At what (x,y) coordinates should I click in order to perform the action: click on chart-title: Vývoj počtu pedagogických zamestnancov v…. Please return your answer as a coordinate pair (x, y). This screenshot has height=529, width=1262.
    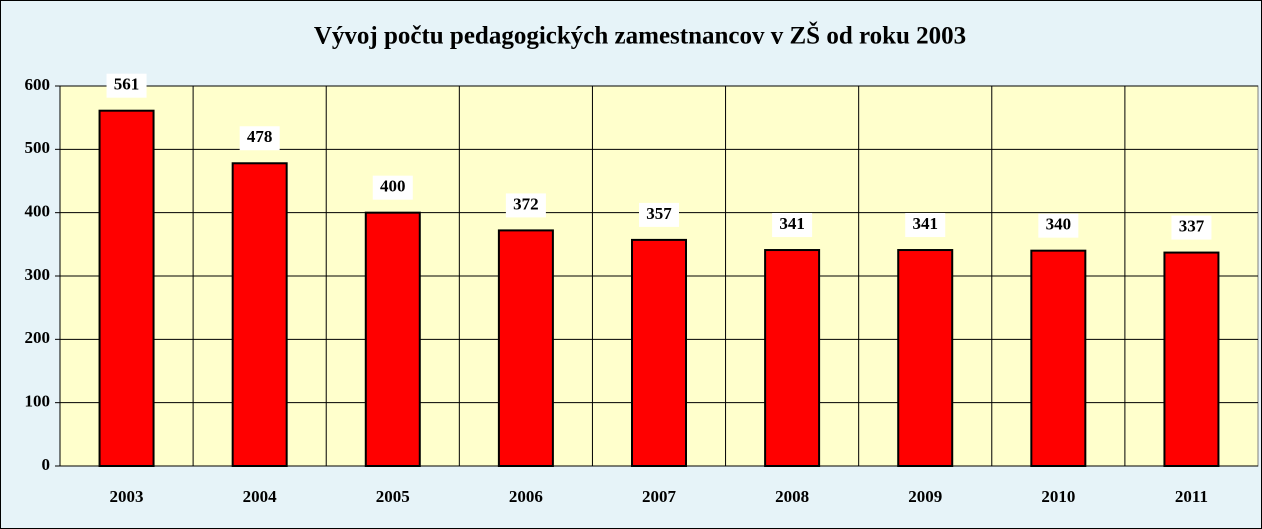
    Looking at the image, I should click on (640, 36).